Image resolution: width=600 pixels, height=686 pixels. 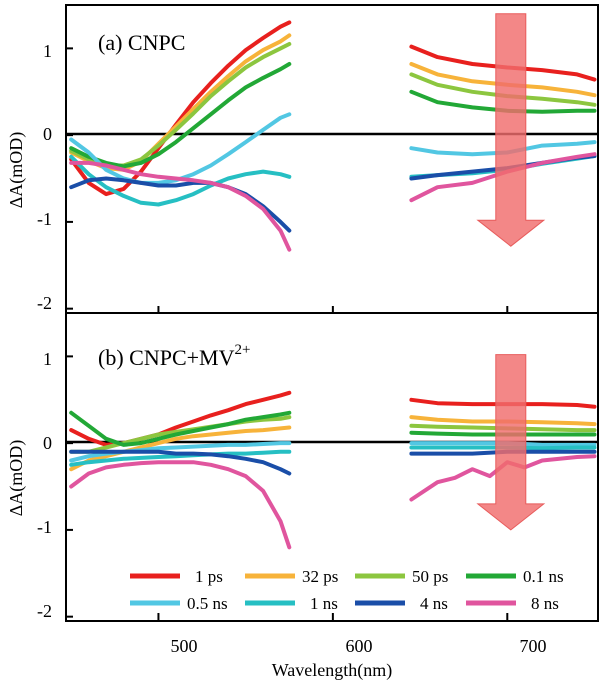 I want to click on panel-a-ytick-0: 0, so click(x=47, y=134).